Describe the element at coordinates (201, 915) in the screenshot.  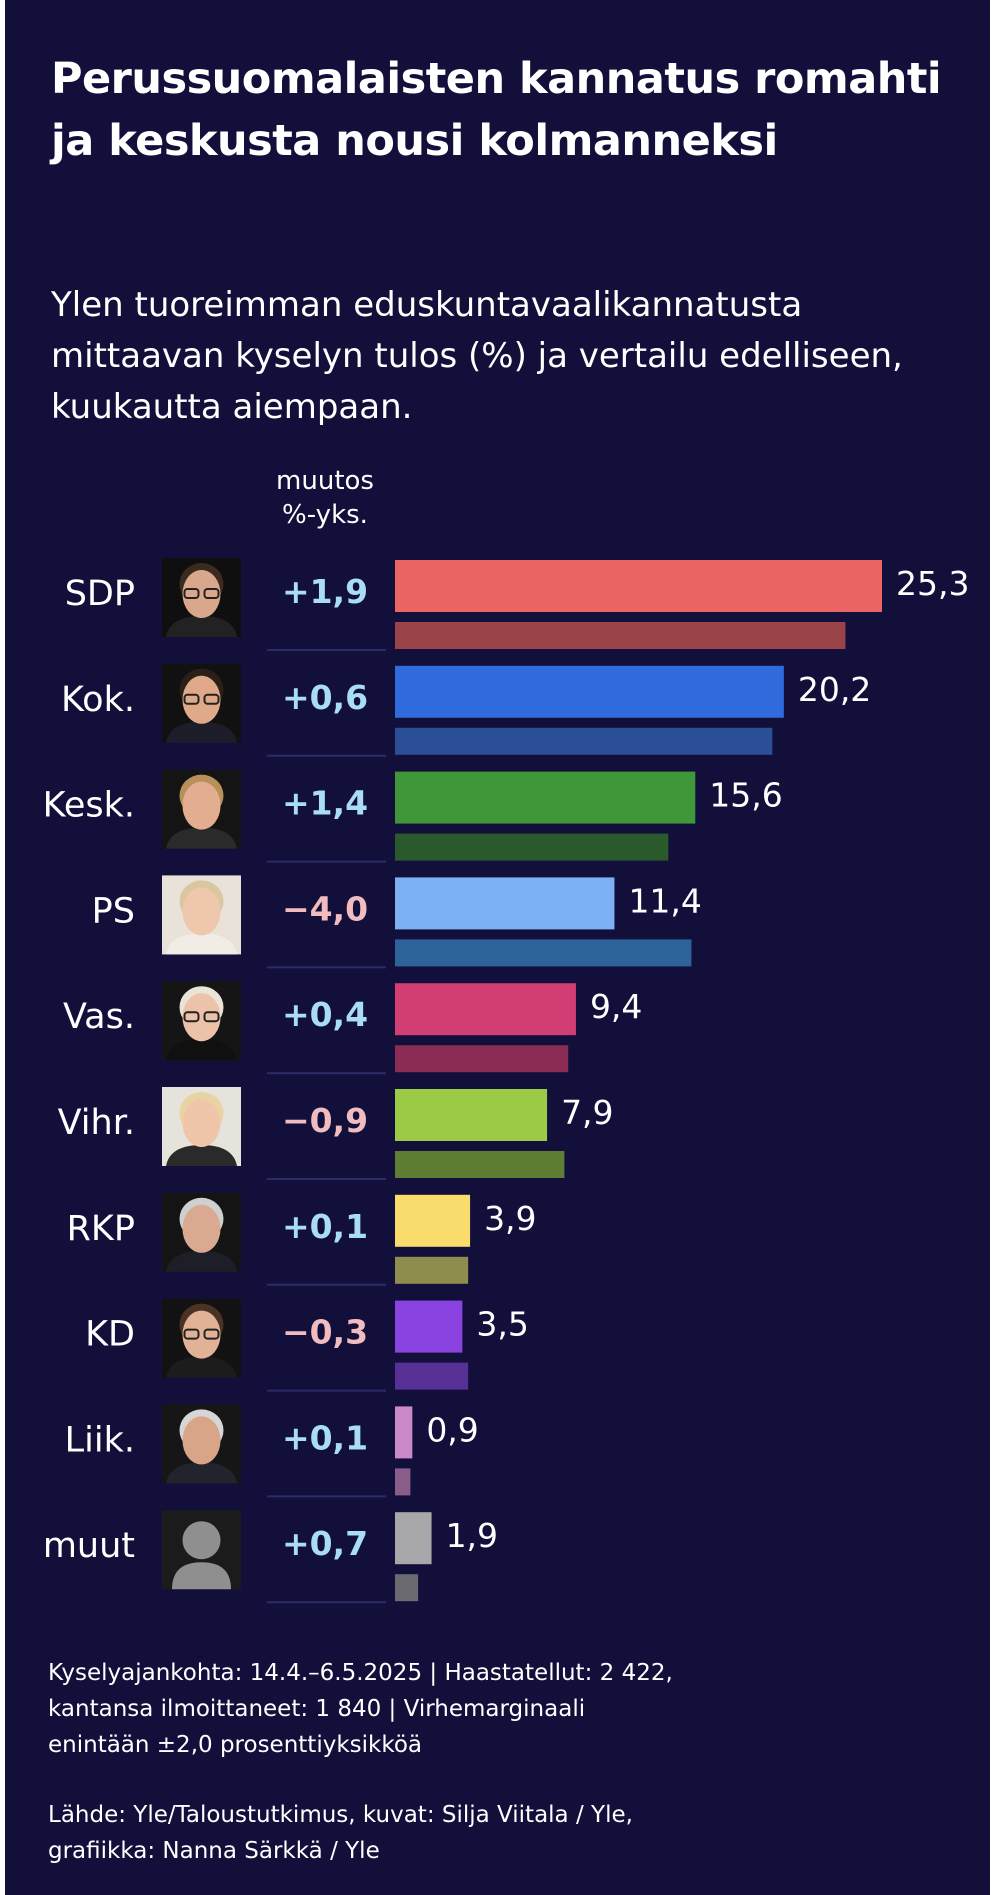
I see `portrait-ps-photo` at that location.